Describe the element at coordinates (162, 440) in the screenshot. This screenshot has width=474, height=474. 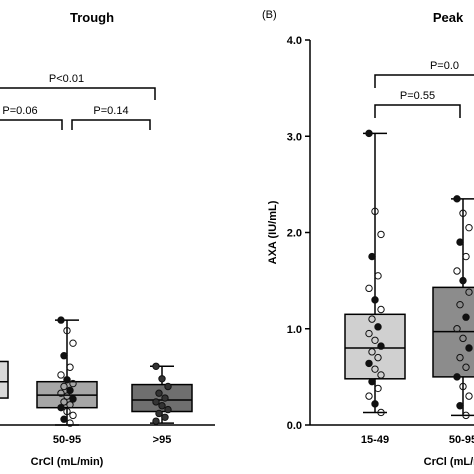
I see `x-tick-label: >95` at that location.